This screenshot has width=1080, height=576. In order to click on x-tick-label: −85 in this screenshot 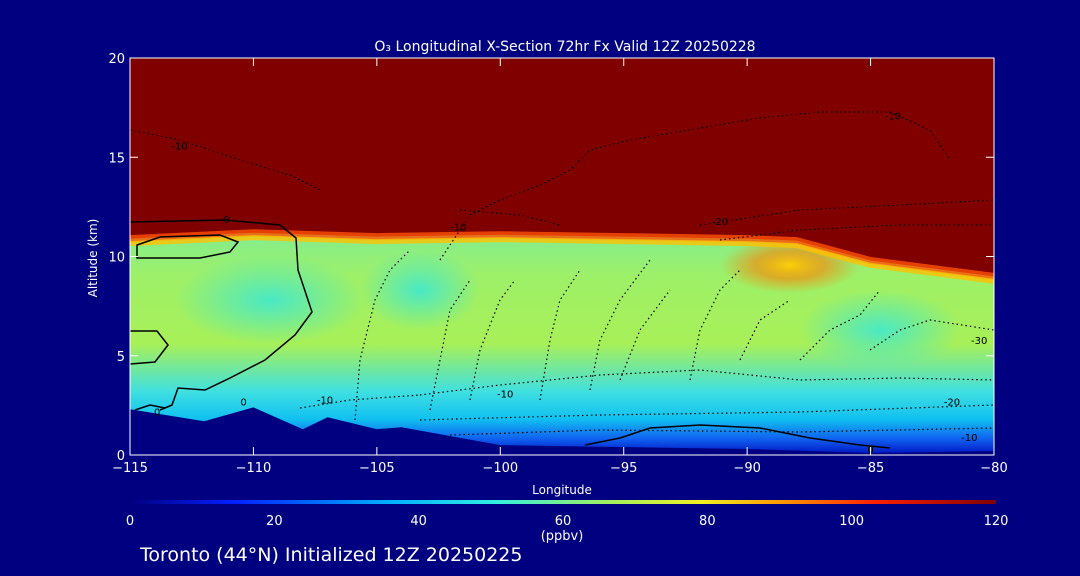, I will do `click(870, 468)`.